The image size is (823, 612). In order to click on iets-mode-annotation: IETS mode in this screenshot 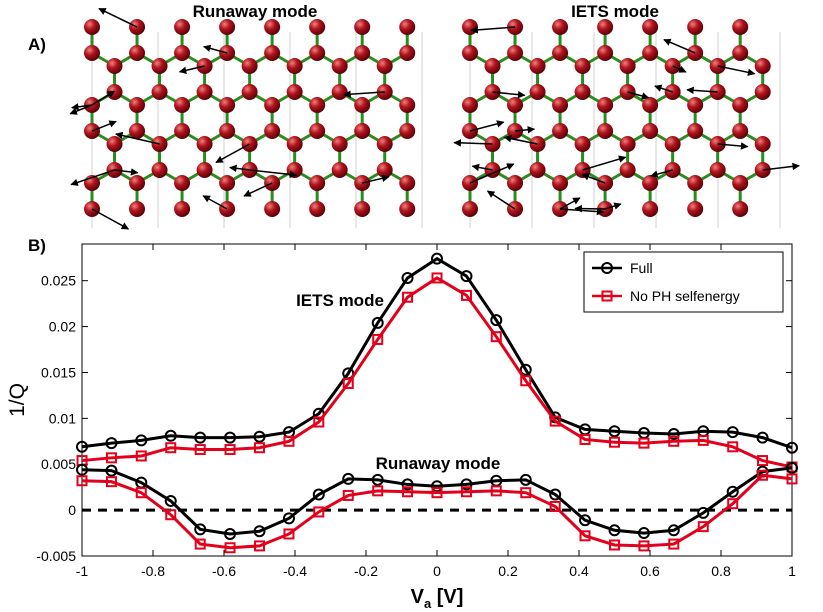, I will do `click(340, 300)`.